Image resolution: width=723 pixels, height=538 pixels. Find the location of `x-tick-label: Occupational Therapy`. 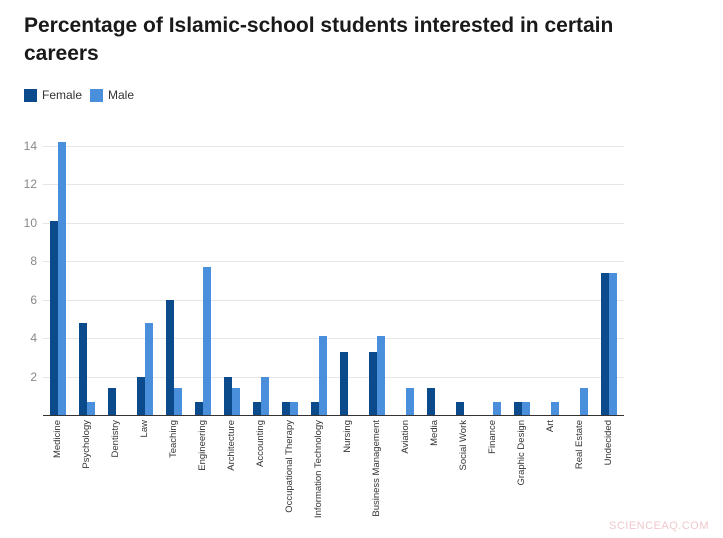

x-tick-label: Occupational Therapy is located at coordinates (289, 466).